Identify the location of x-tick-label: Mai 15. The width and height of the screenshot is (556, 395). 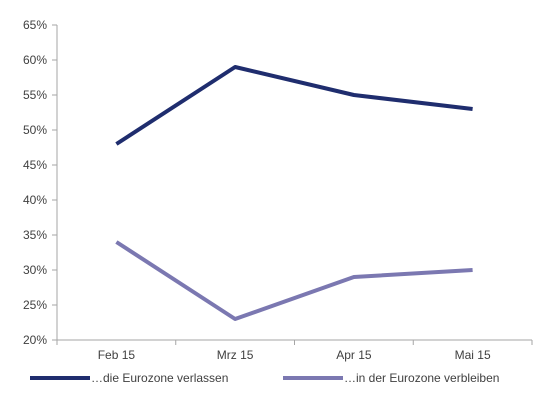
(473, 355).